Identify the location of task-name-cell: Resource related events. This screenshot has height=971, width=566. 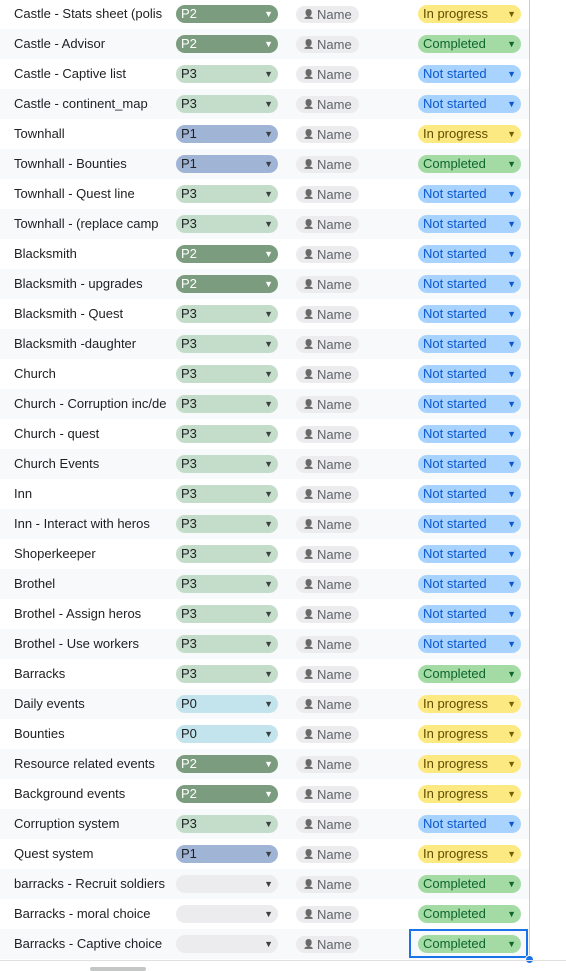
(84, 763).